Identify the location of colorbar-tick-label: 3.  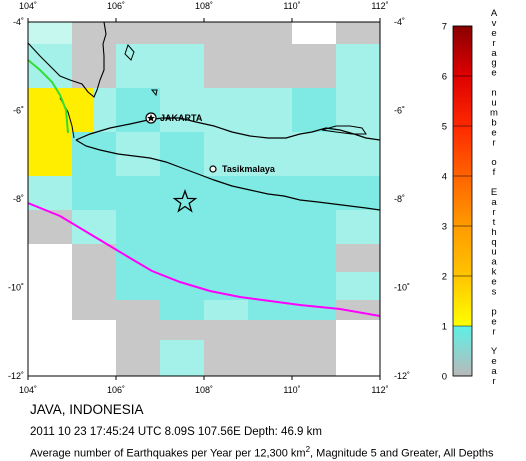
(444, 227).